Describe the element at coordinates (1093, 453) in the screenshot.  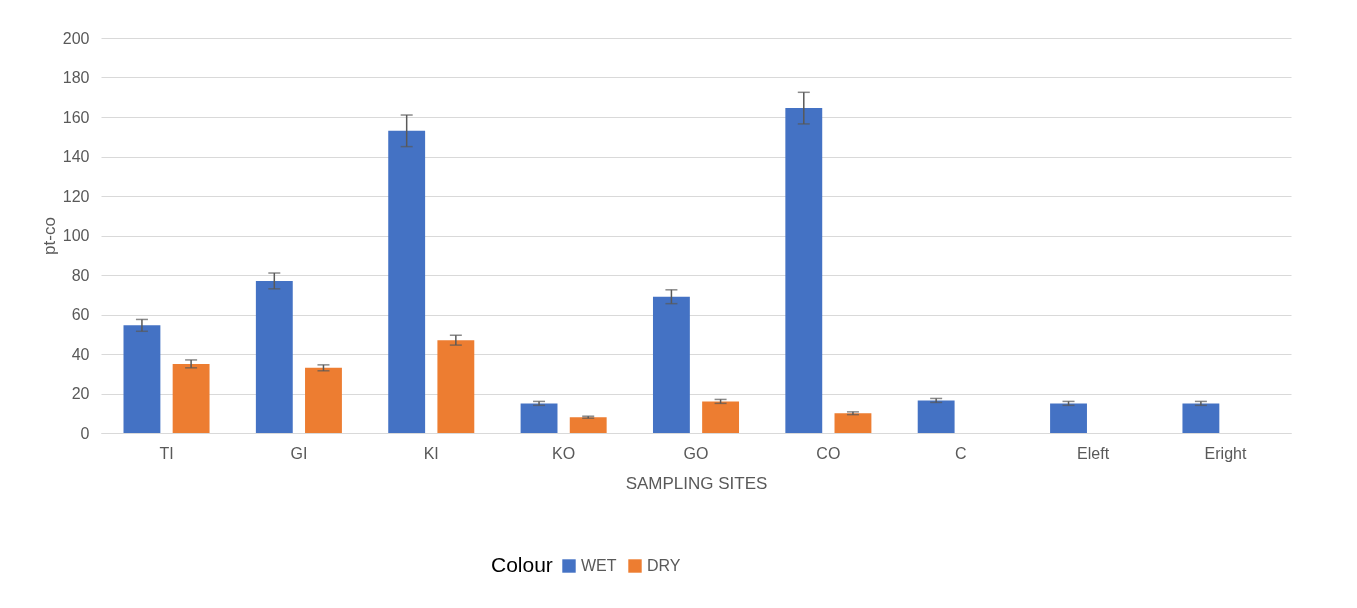
I see `x-tick-label: Eleft` at that location.